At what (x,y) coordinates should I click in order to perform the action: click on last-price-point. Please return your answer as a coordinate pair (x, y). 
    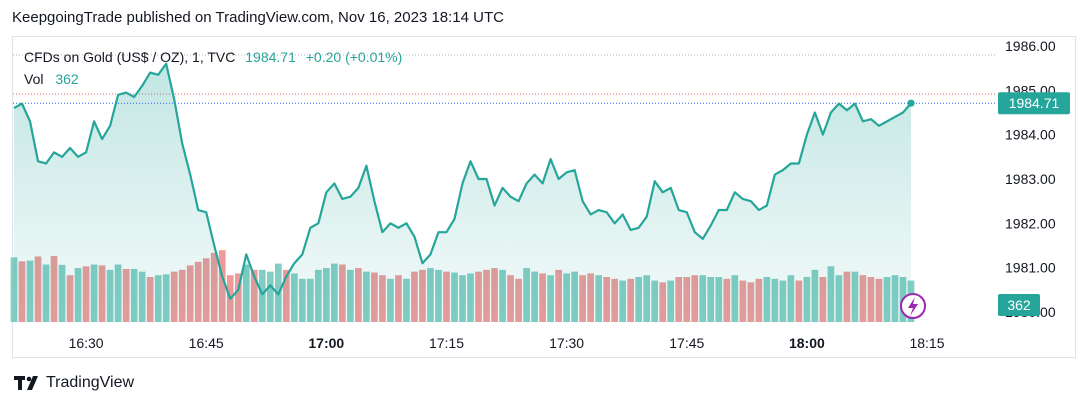
    Looking at the image, I should click on (911, 103).